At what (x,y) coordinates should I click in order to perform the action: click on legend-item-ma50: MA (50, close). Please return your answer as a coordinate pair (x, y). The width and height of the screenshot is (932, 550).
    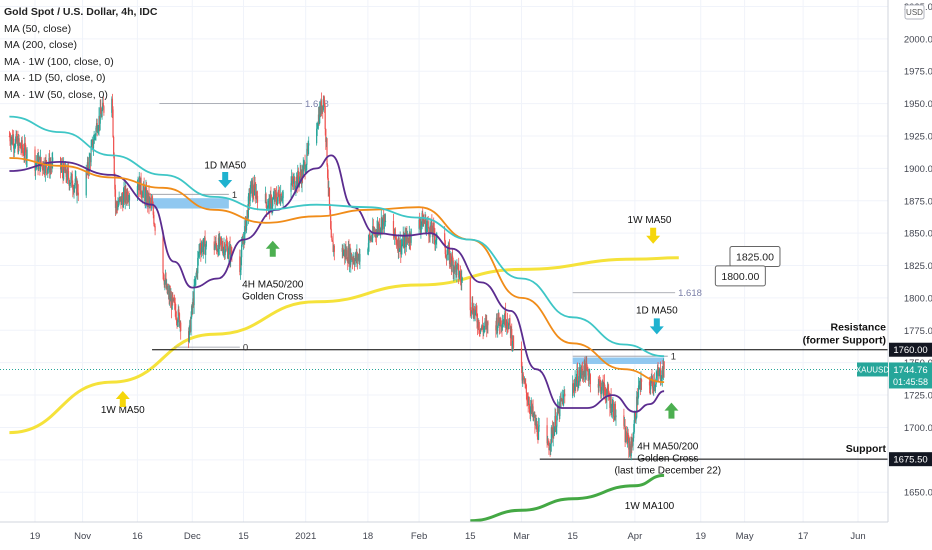
    Looking at the image, I should click on (38, 28).